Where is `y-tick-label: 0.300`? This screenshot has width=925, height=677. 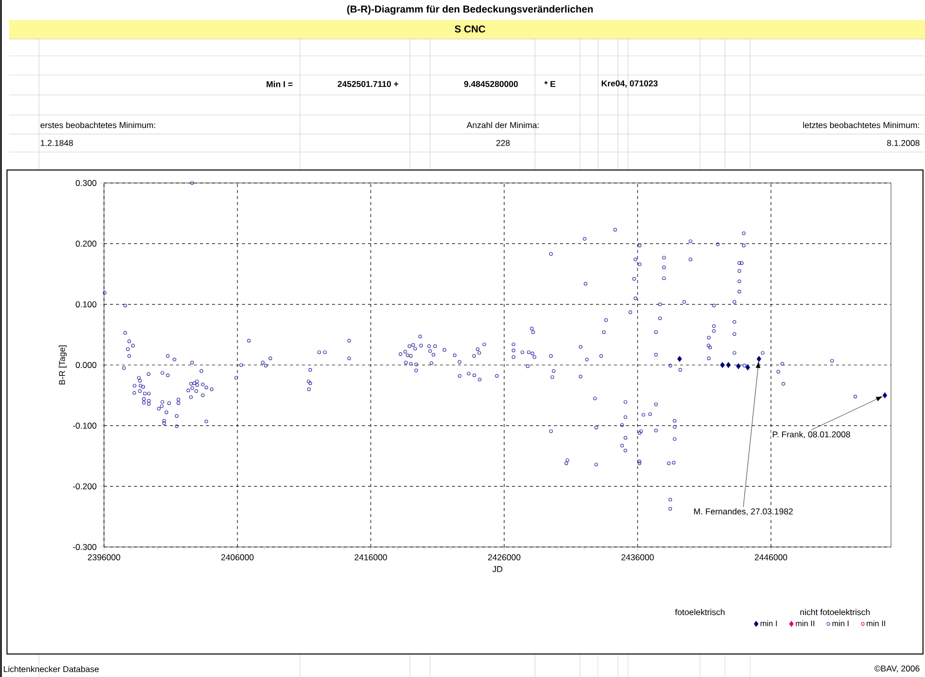
y-tick-label: 0.300 is located at coordinates (86, 183).